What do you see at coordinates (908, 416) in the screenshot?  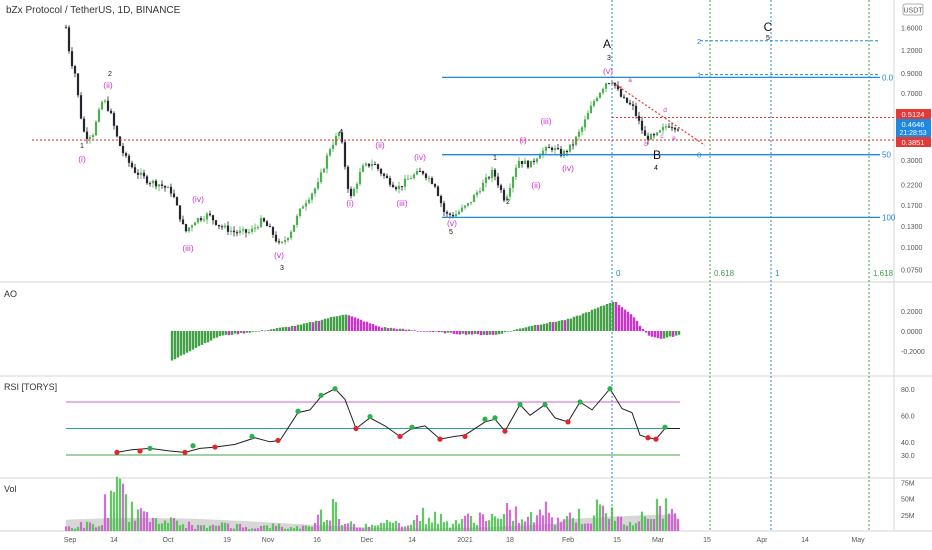 I see `rsi-axis-label: 60.0` at bounding box center [908, 416].